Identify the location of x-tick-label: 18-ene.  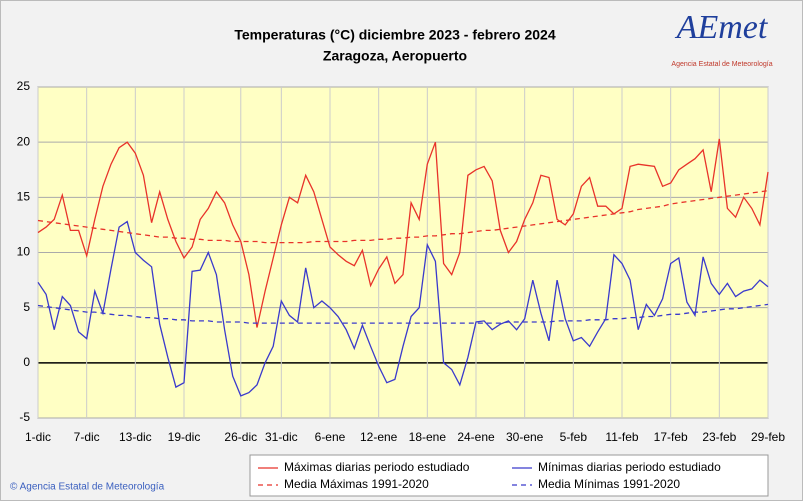
(428, 437).